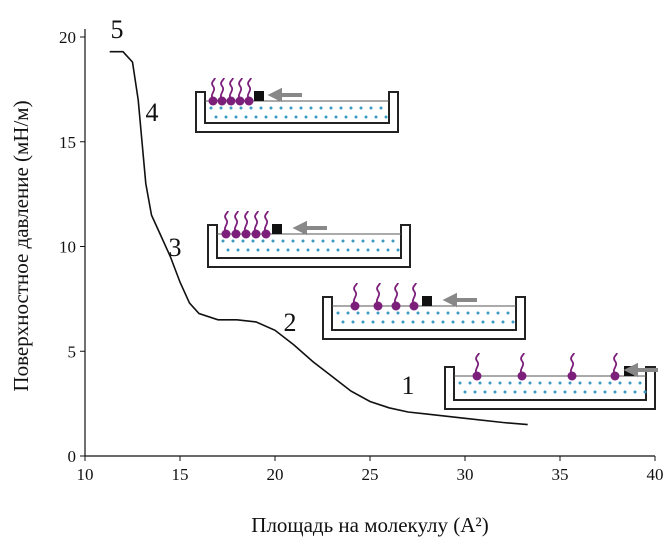 The height and width of the screenshot is (548, 670). I want to click on x-tick-label: 35, so click(560, 474).